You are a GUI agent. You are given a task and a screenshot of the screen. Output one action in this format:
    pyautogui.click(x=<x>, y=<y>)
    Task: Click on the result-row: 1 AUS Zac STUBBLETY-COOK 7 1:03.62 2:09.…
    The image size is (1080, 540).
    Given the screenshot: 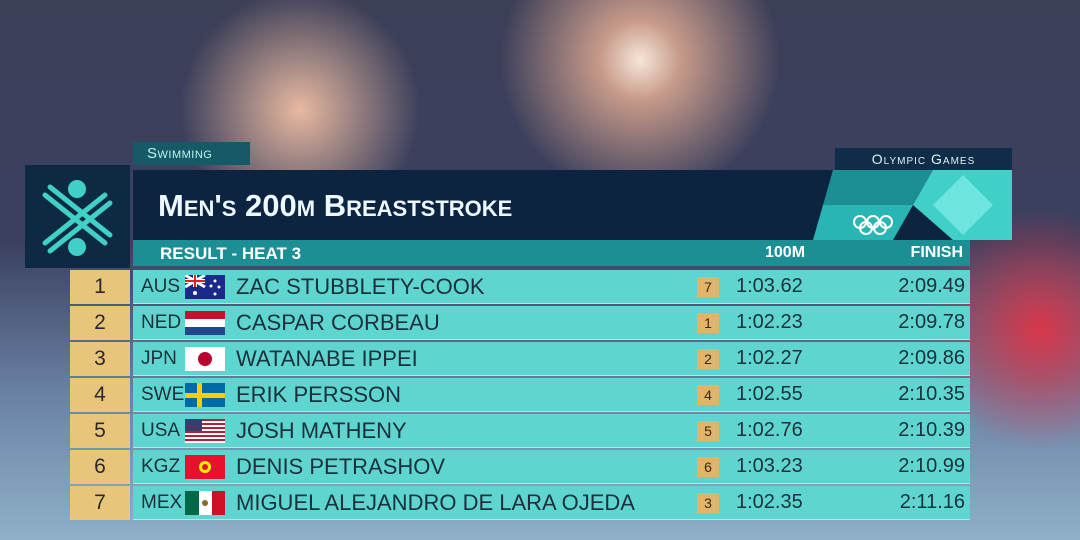 What is the action you would take?
    pyautogui.click(x=520, y=287)
    